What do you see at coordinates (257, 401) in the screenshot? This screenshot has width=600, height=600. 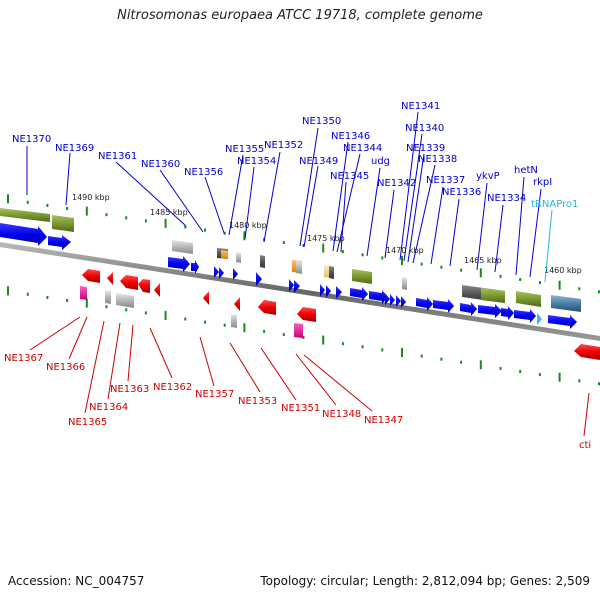 I see `label-NE1353: NE1353` at bounding box center [257, 401].